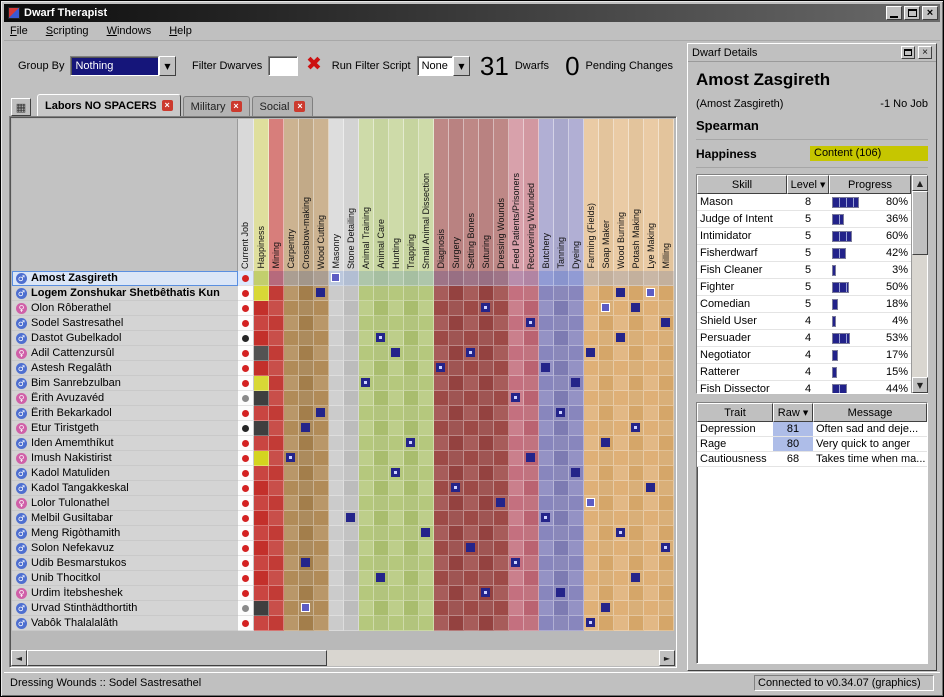  What do you see at coordinates (351, 195) in the screenshot?
I see `column-header: Stone Detailing` at bounding box center [351, 195].